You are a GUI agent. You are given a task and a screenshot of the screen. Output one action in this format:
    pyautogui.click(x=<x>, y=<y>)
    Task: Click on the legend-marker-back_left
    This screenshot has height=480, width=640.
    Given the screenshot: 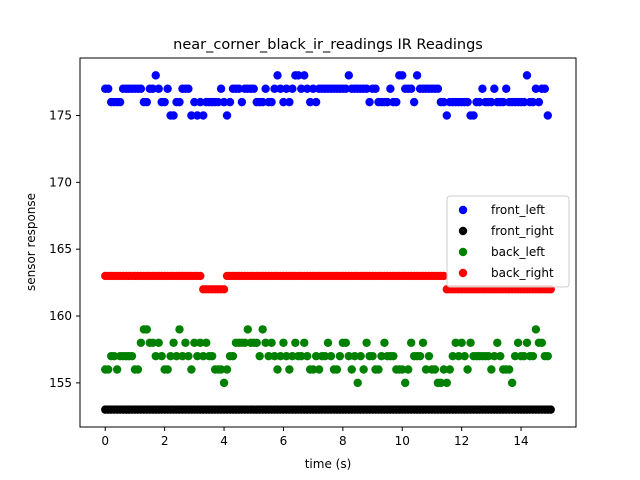 What is the action you would take?
    pyautogui.click(x=463, y=252)
    